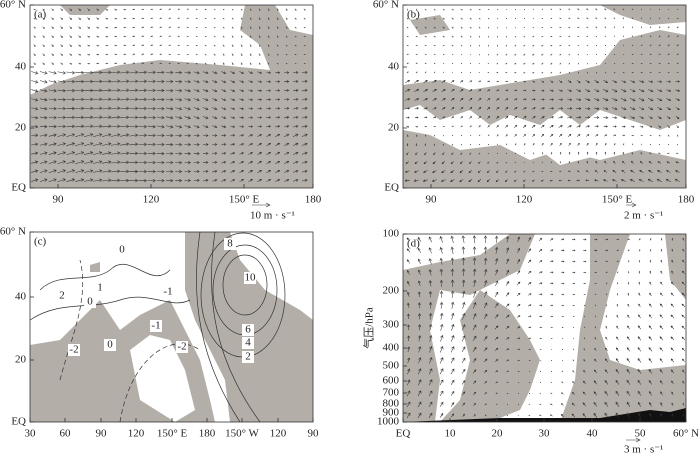 The image size is (700, 456). I want to click on scale-arrow, so click(633, 440).